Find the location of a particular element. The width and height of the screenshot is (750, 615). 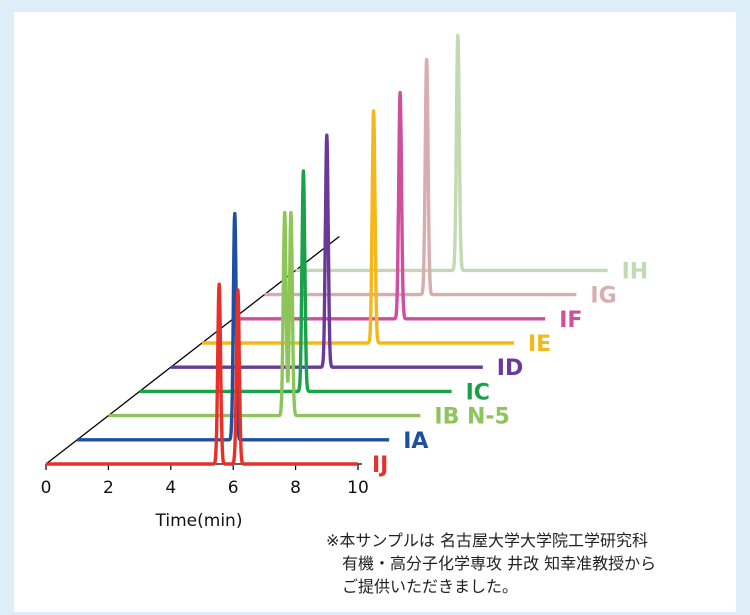

x-tick-label-6: 6 is located at coordinates (233, 488).